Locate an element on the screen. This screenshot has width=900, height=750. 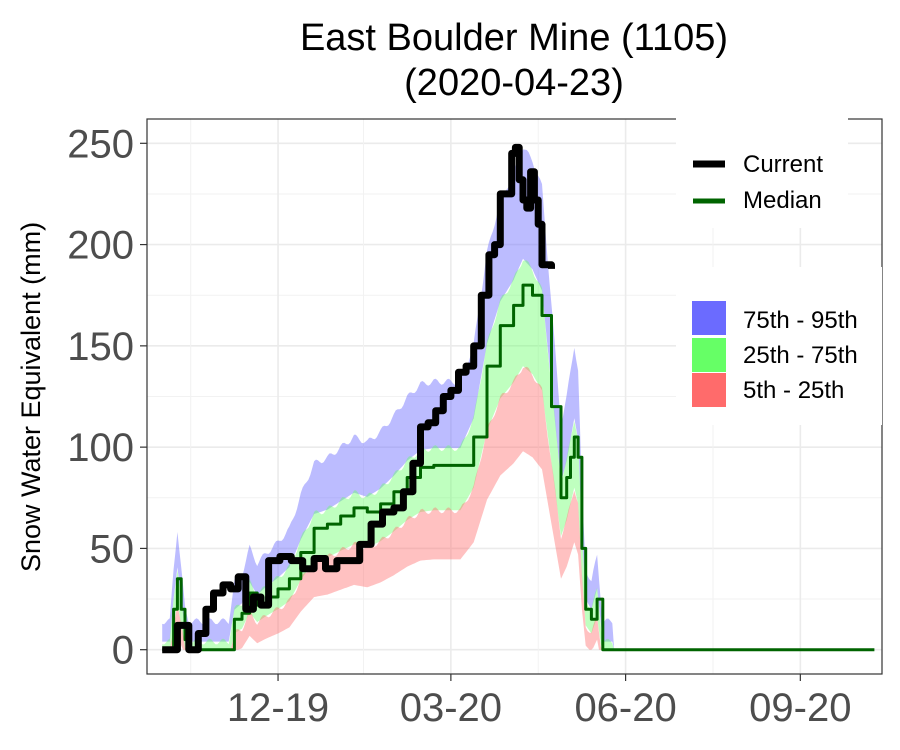
legend-label-current: Current is located at coordinates (783, 164).